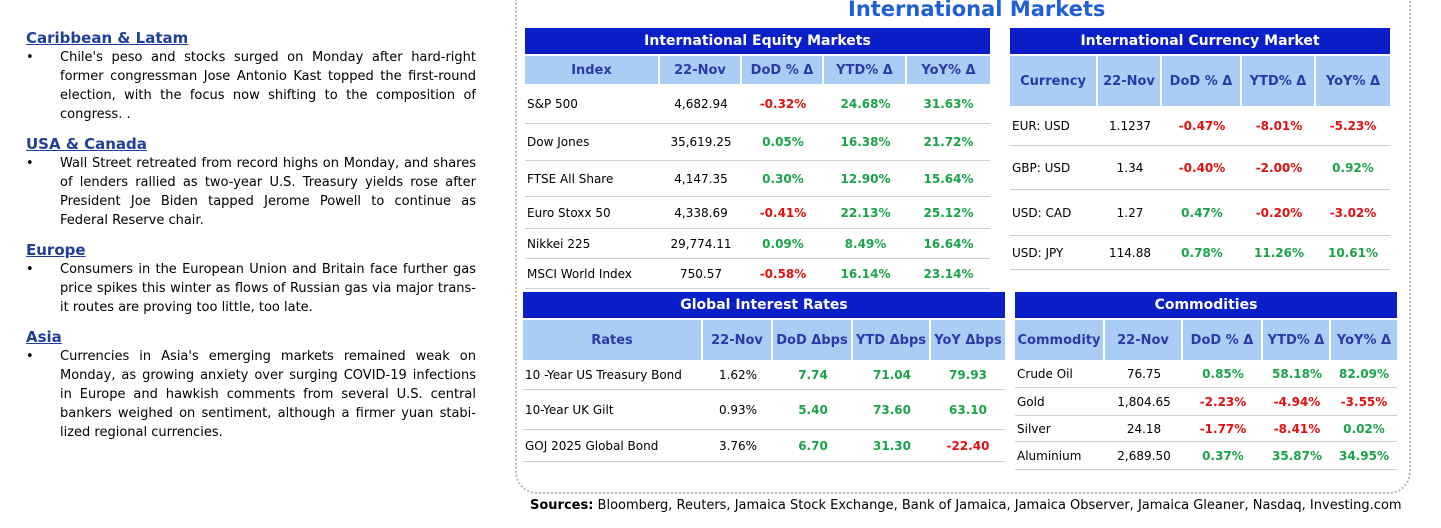  I want to click on table-title: Global Interest Rates, so click(764, 305).